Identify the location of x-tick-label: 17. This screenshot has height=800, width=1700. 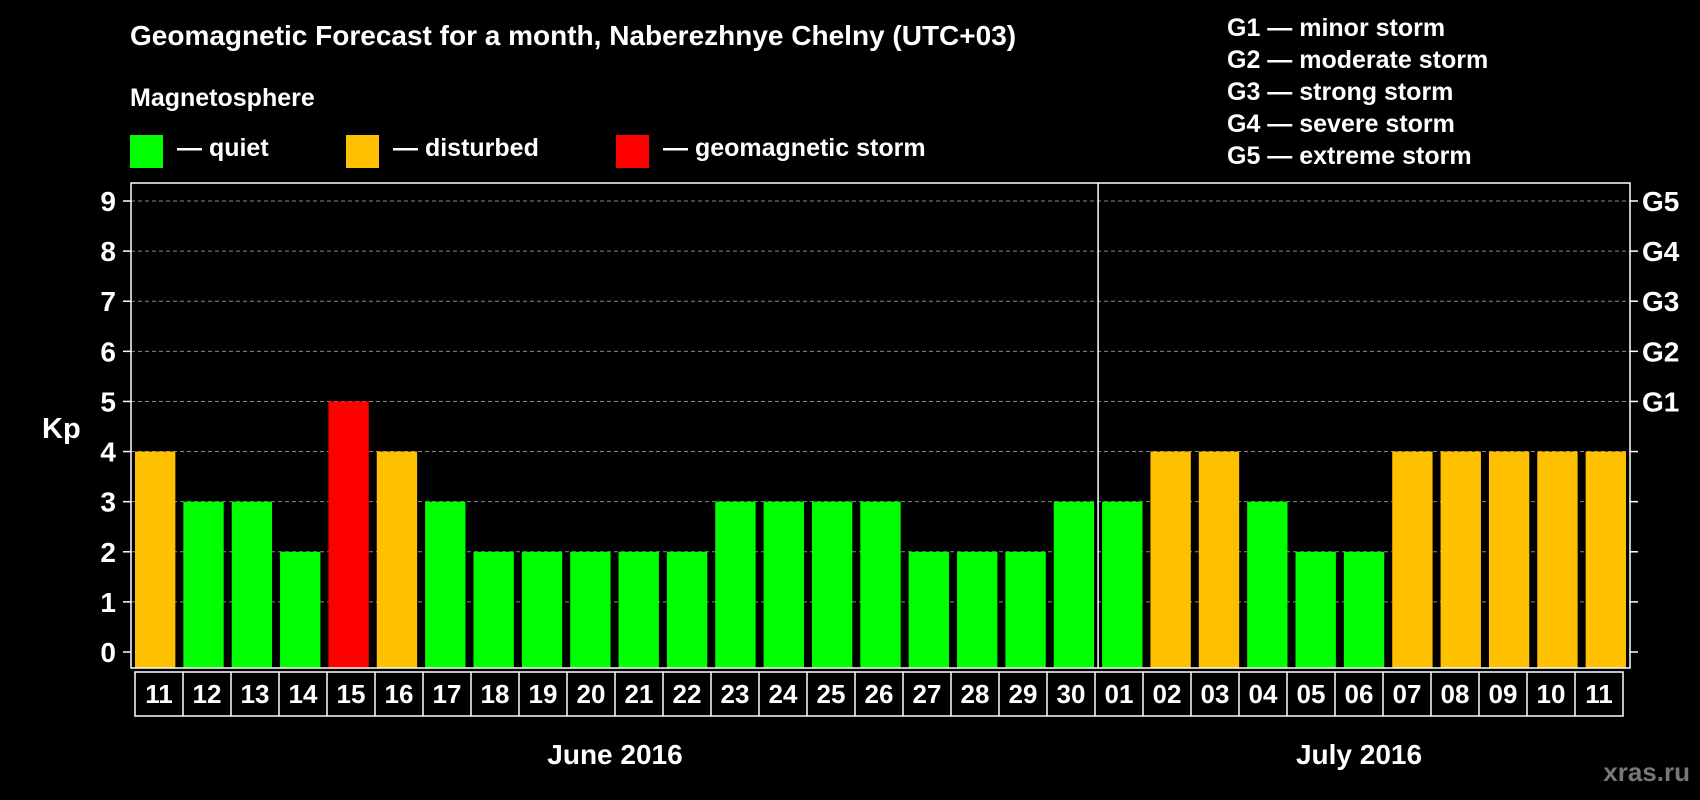
(447, 694).